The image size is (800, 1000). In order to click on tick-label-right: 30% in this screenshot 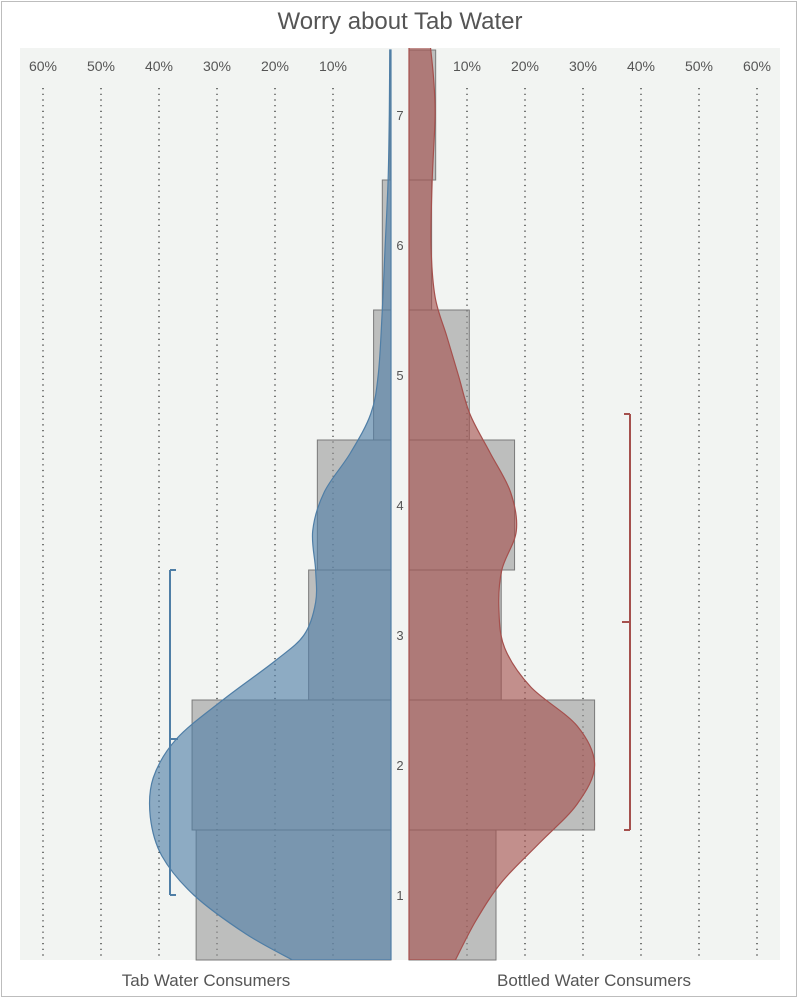, I will do `click(583, 66)`.